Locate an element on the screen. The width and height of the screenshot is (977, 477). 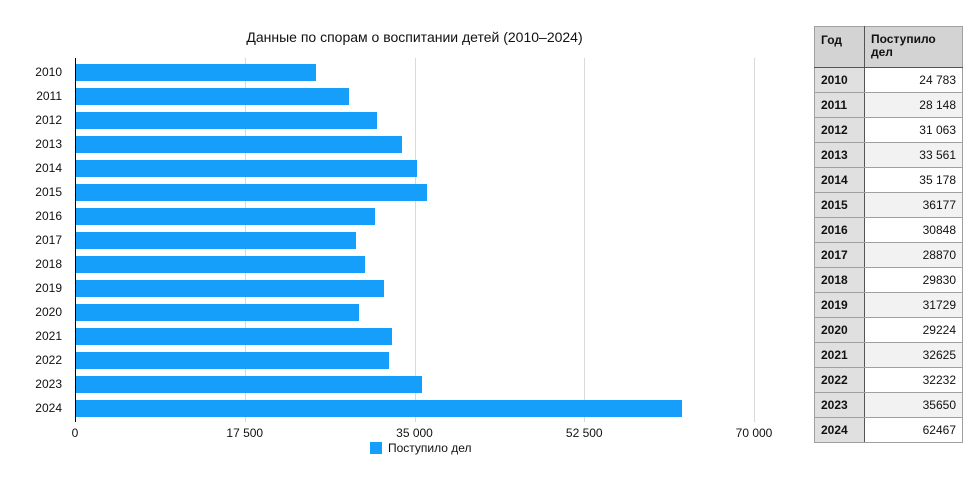
table-cell-year: 2022 is located at coordinates (839, 380).